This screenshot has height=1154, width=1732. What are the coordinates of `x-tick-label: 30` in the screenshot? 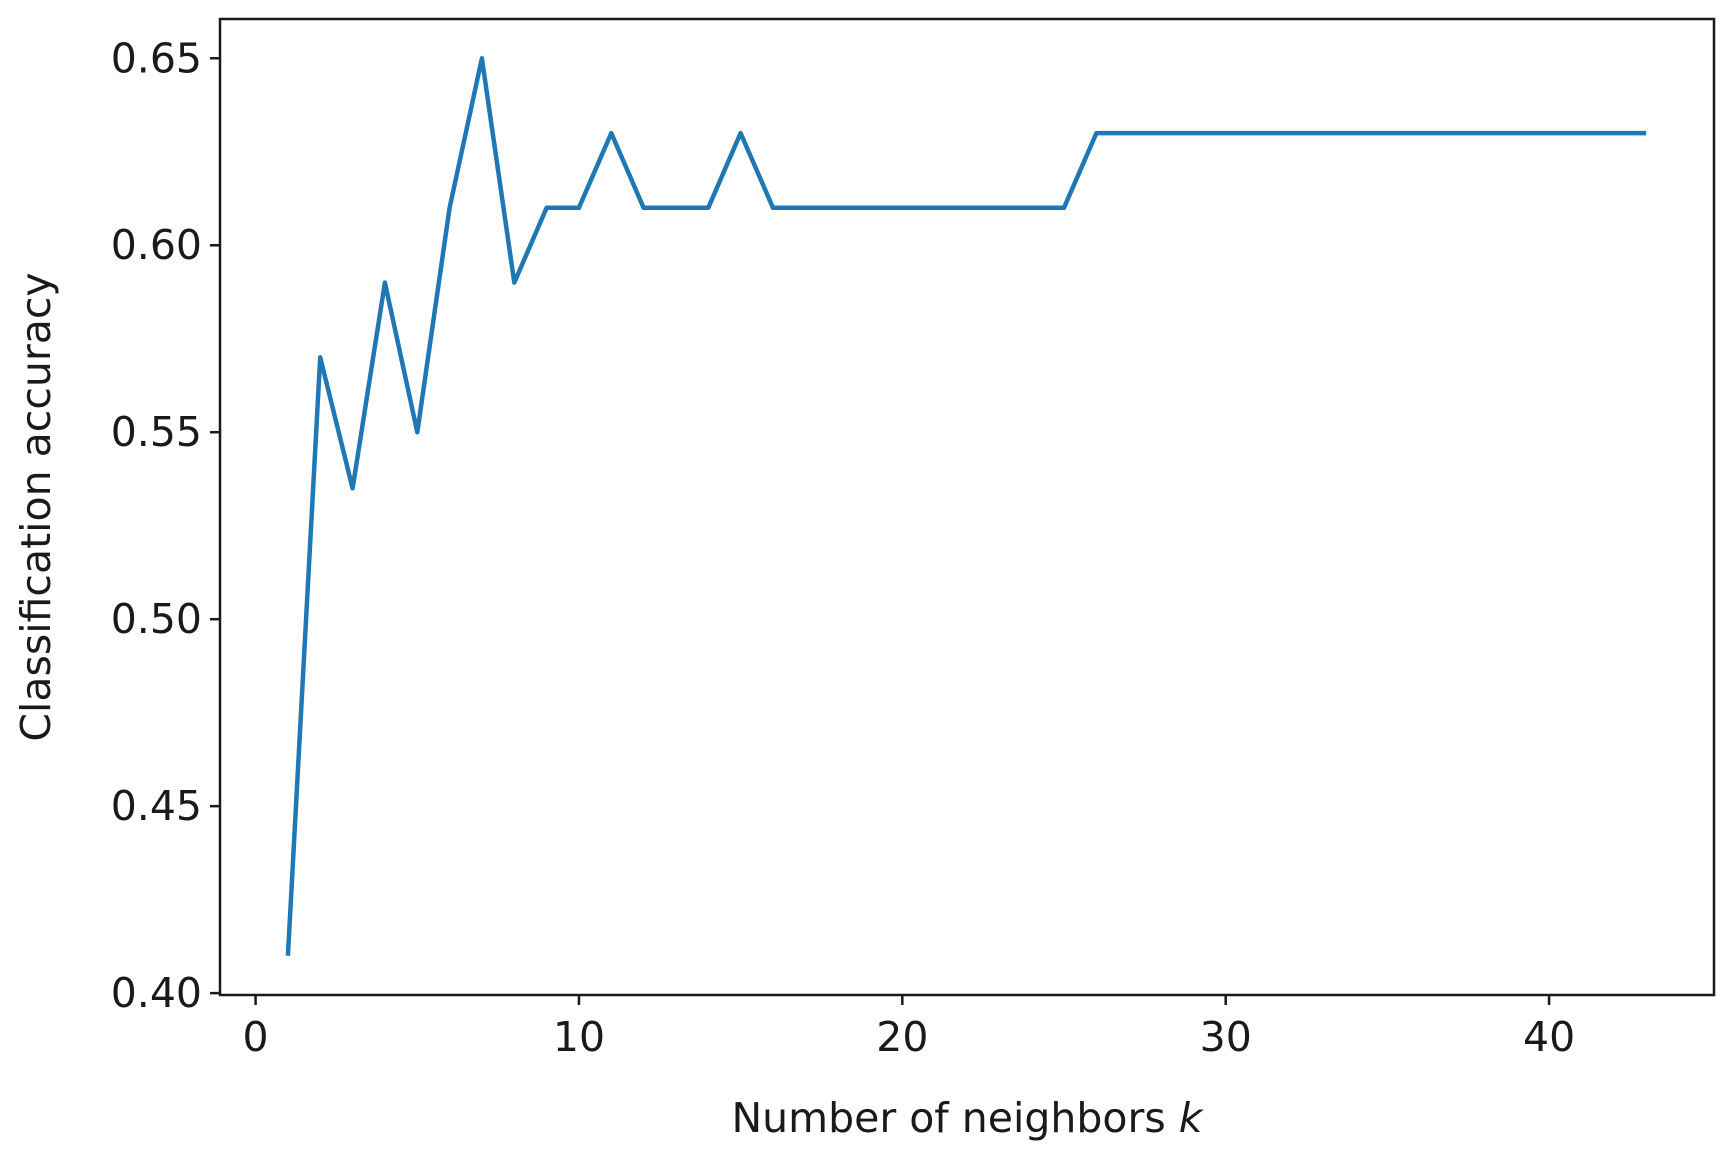 It's located at (1226, 1037).